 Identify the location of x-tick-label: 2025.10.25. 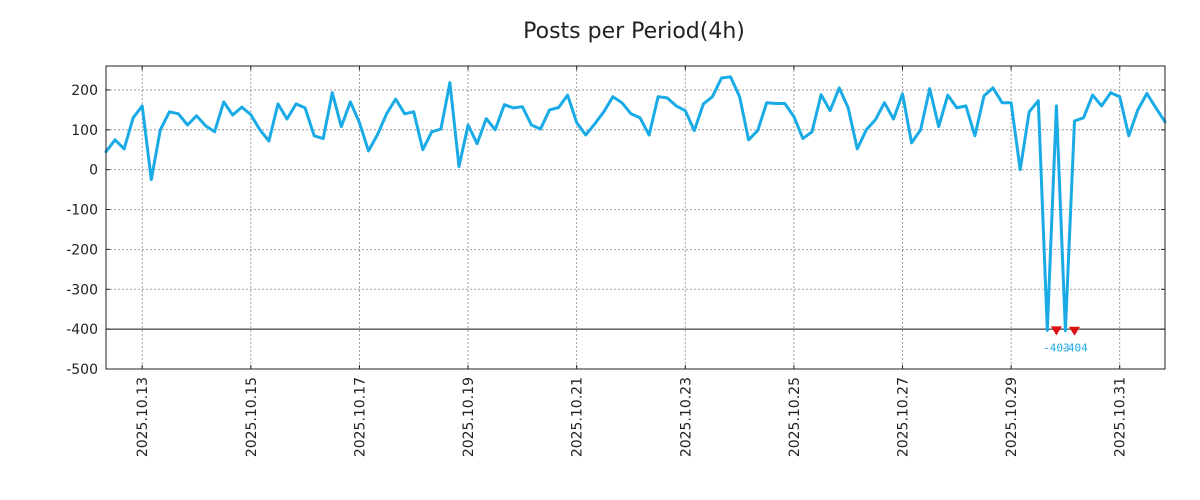
(795, 417).